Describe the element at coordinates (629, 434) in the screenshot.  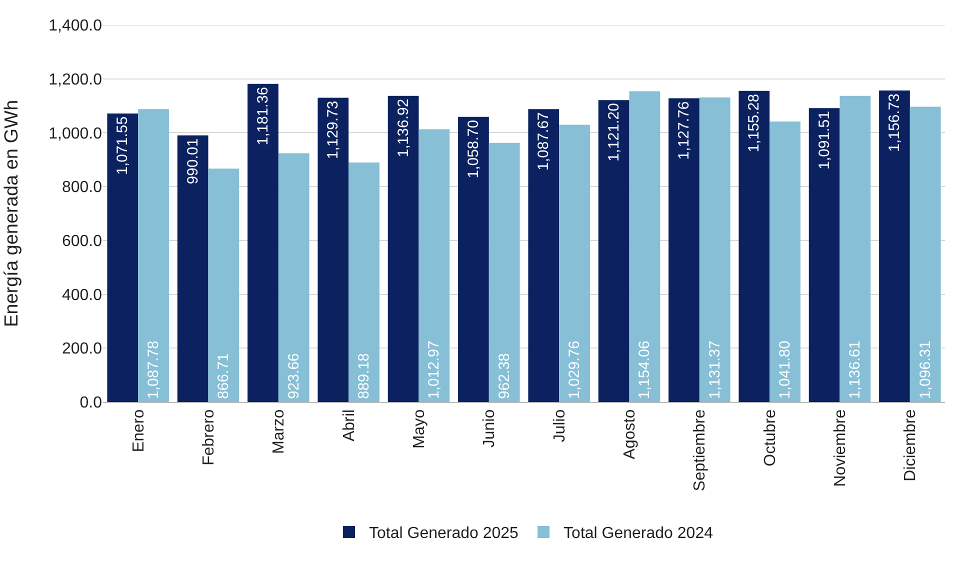
I see `x-tick-label: Agosto` at that location.